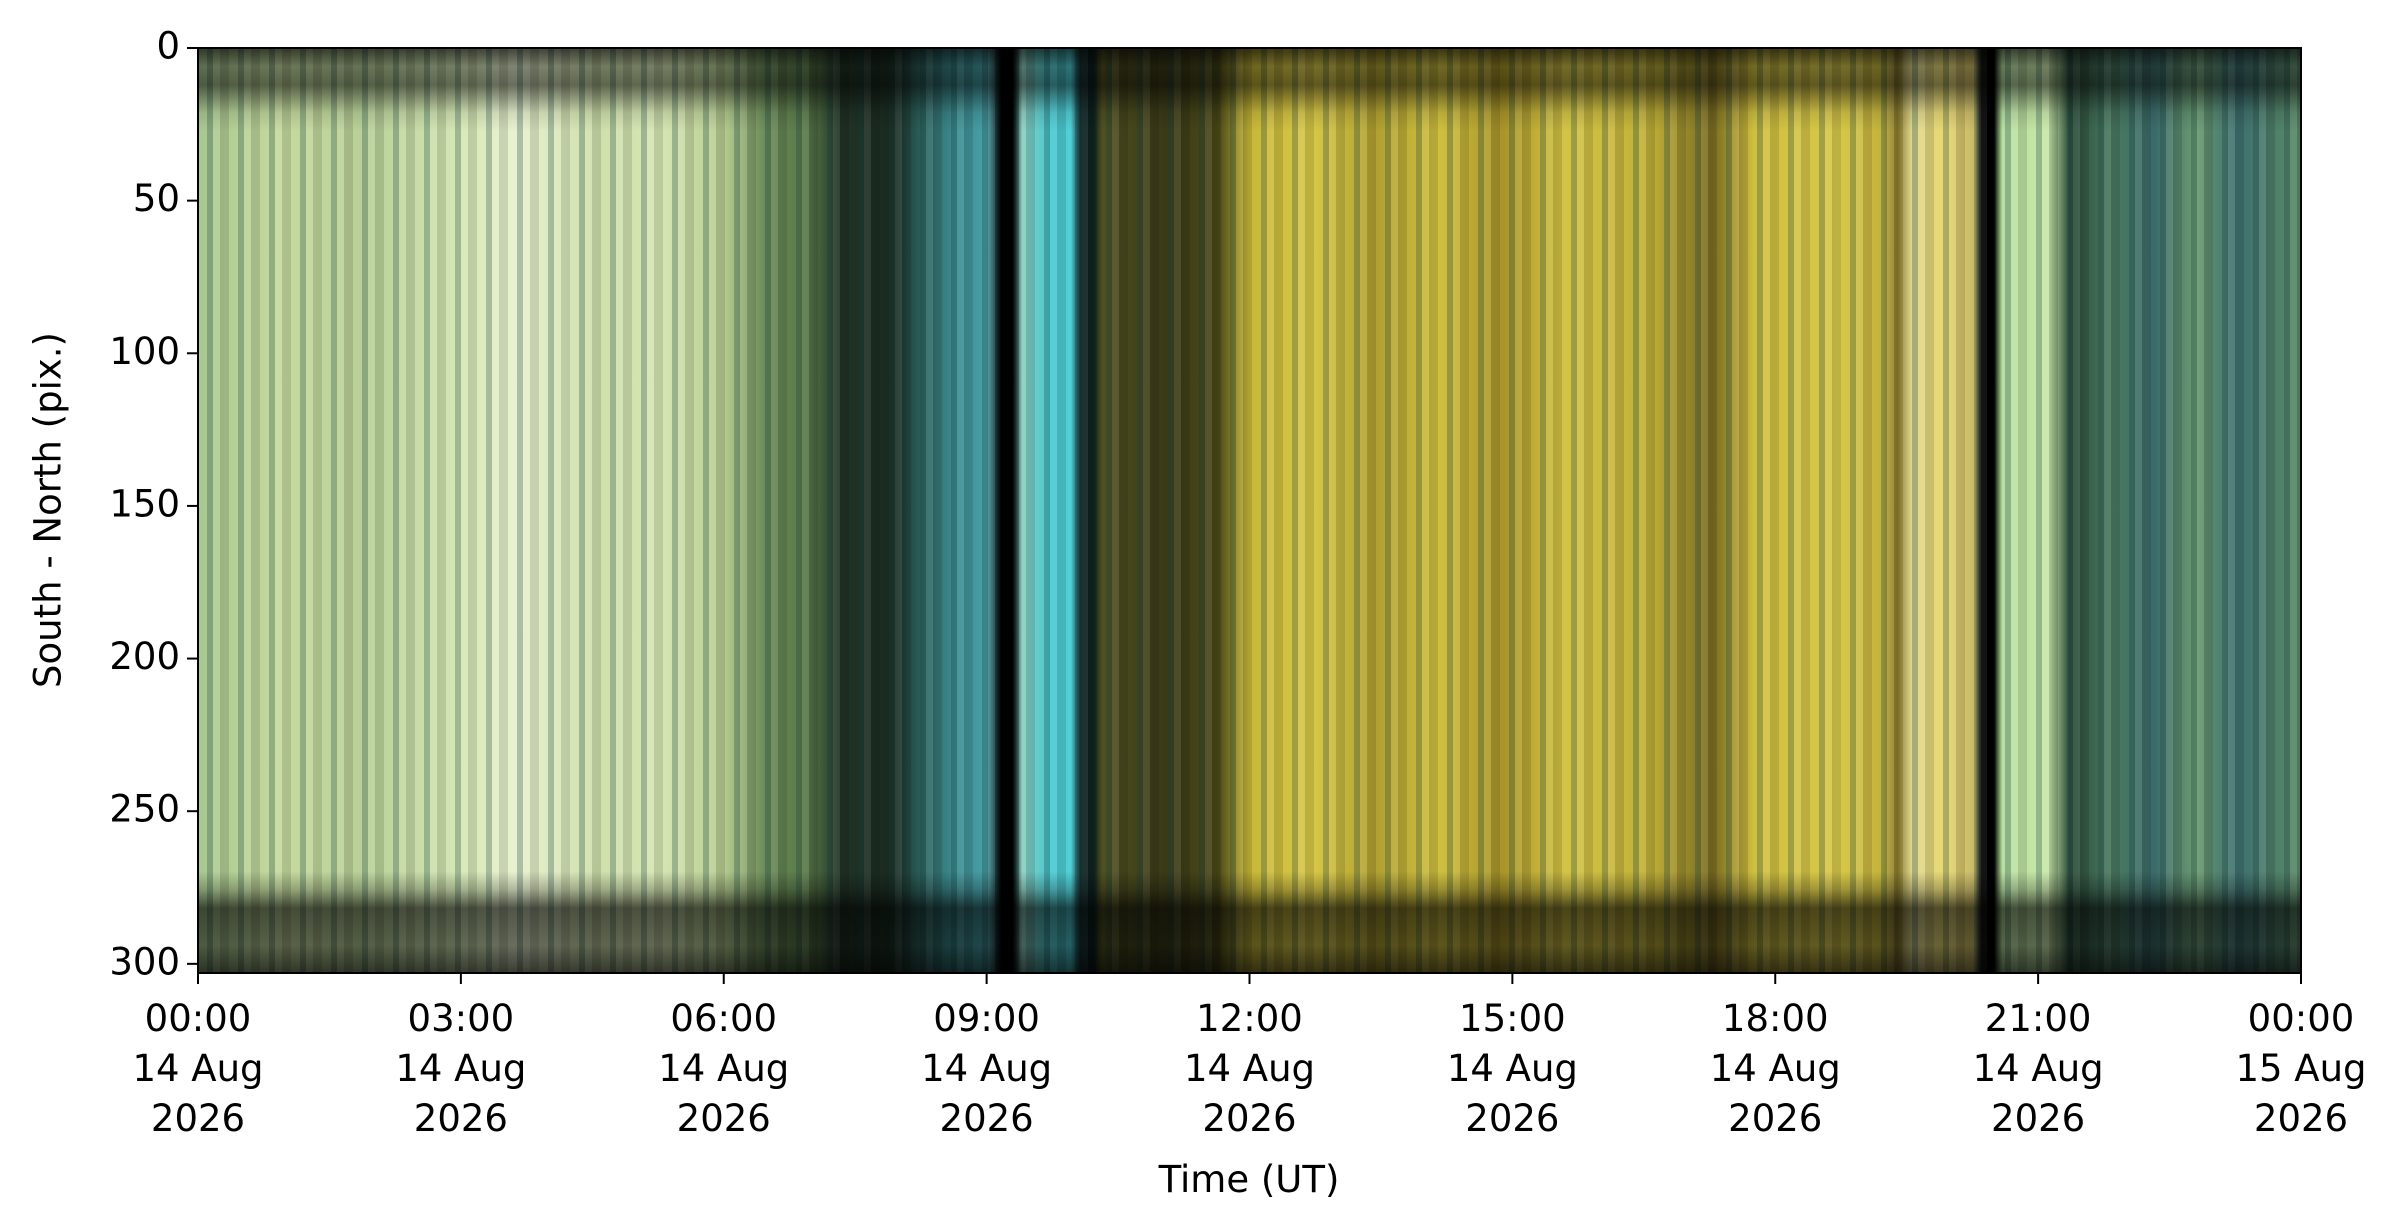 This screenshot has width=2393, height=1227. Describe the element at coordinates (461, 1068) in the screenshot. I see `x-tick-label: 03:00 14 Aug 2026` at that location.